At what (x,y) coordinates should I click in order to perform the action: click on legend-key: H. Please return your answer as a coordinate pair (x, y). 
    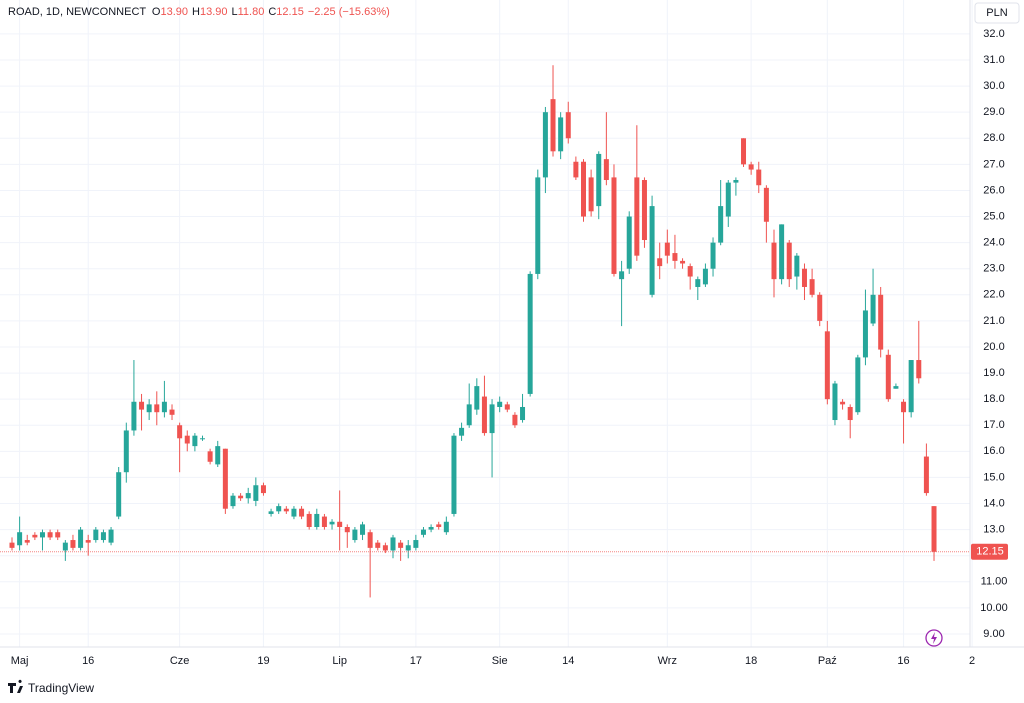
    Looking at the image, I should click on (196, 12).